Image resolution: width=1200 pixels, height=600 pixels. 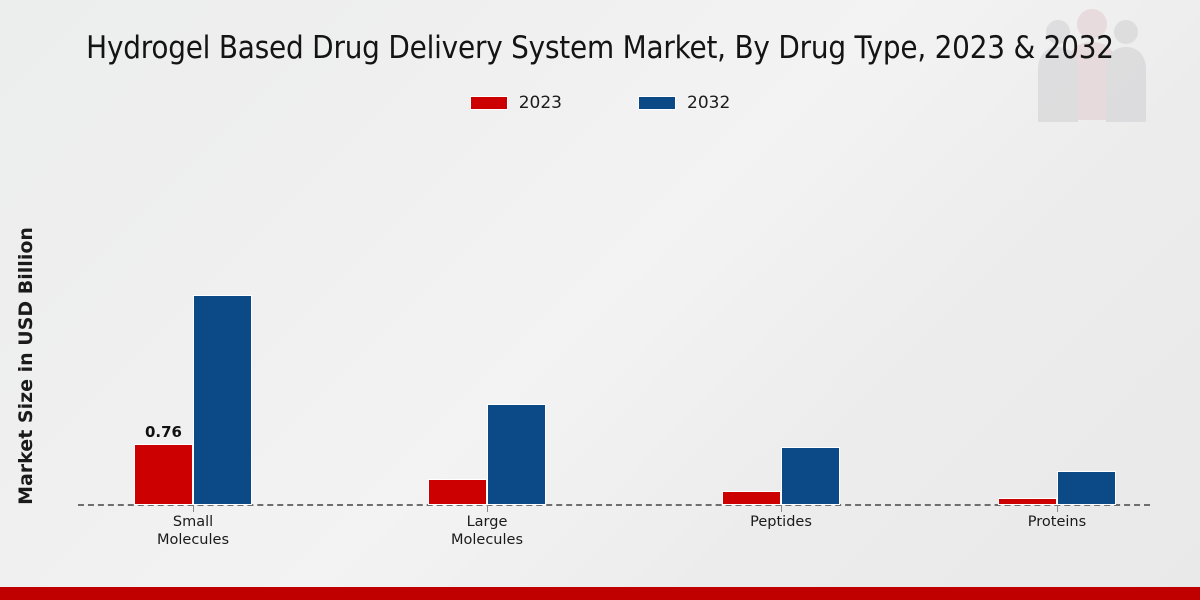 I want to click on legend-item-2032: 2032, so click(x=684, y=103).